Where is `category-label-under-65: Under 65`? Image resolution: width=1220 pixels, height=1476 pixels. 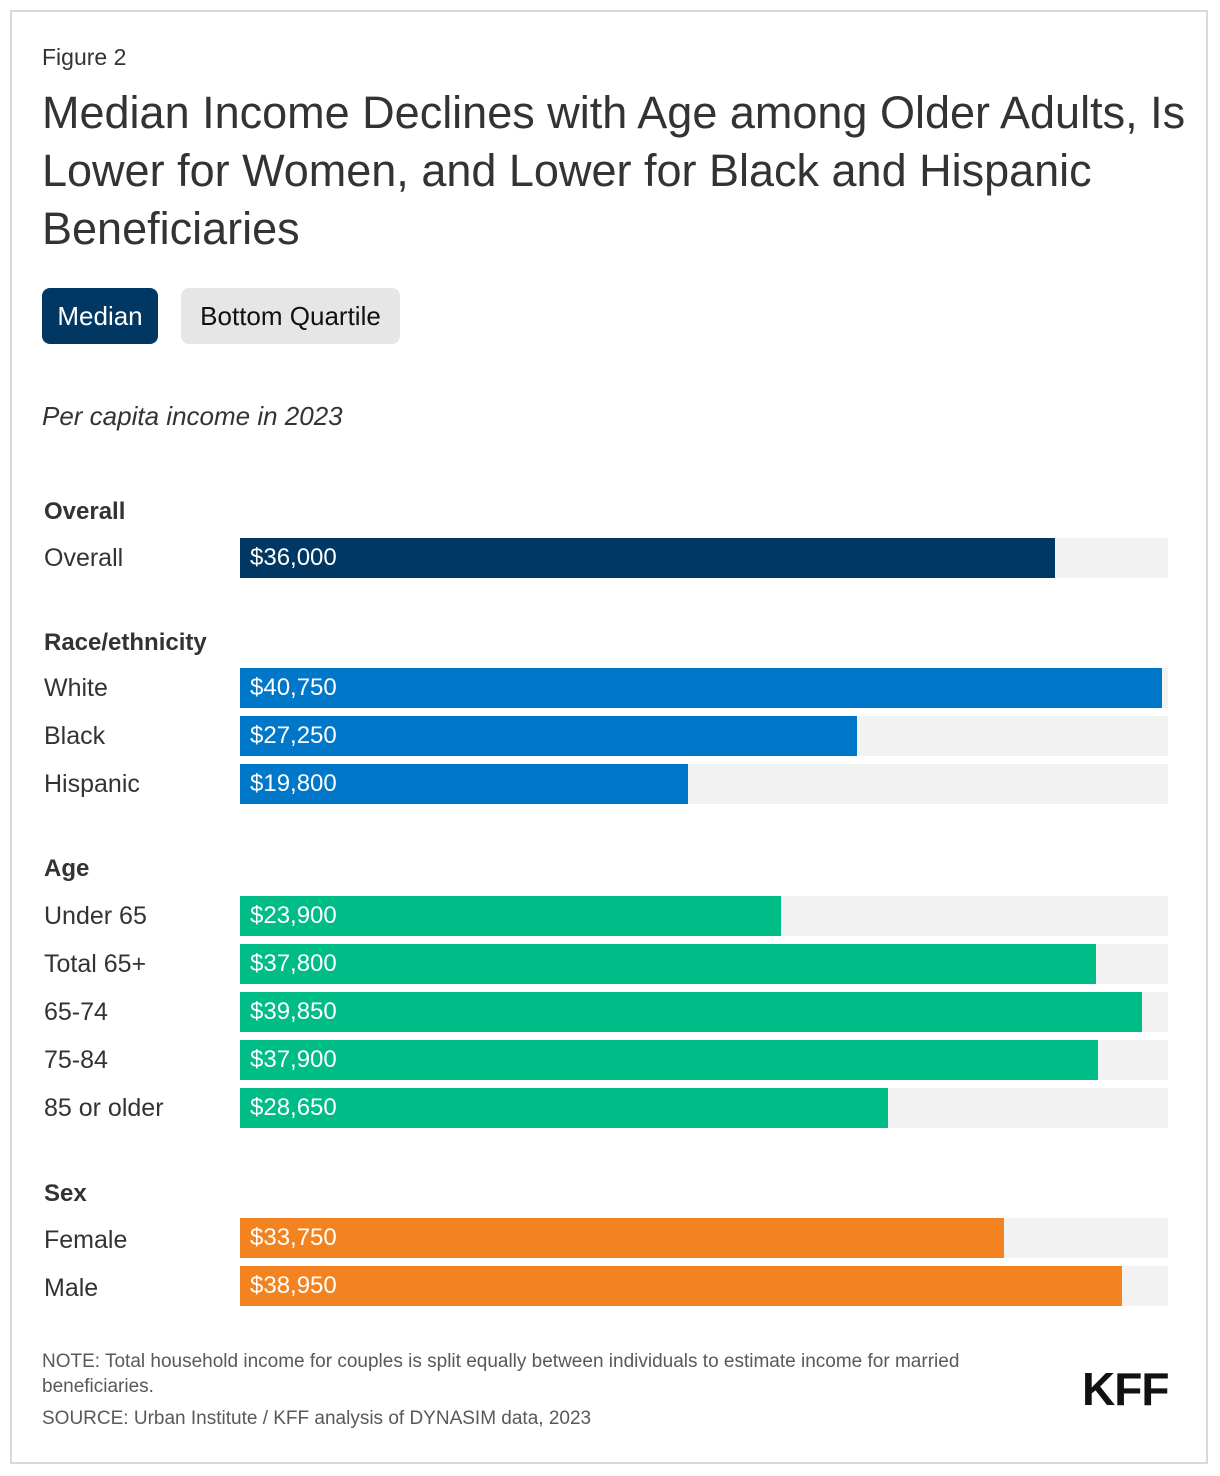 category-label-under-65: Under 65 is located at coordinates (95, 916).